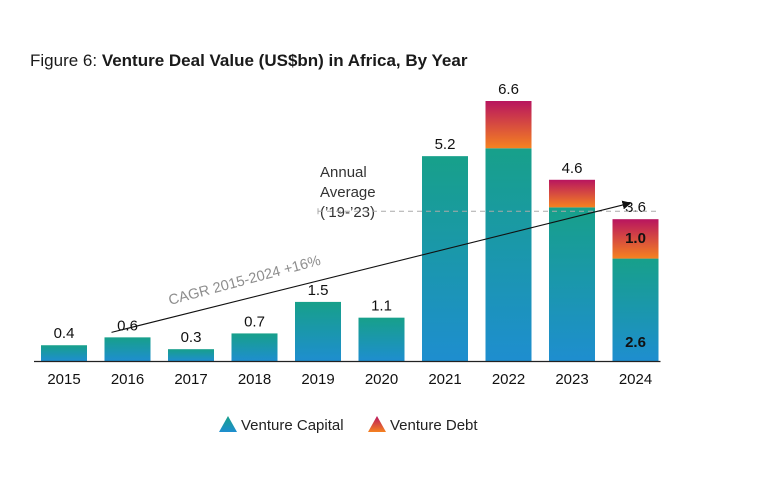 This screenshot has height=480, width=764. Describe the element at coordinates (348, 425) in the screenshot. I see `legend: Venture Capital Venture Debt` at that location.